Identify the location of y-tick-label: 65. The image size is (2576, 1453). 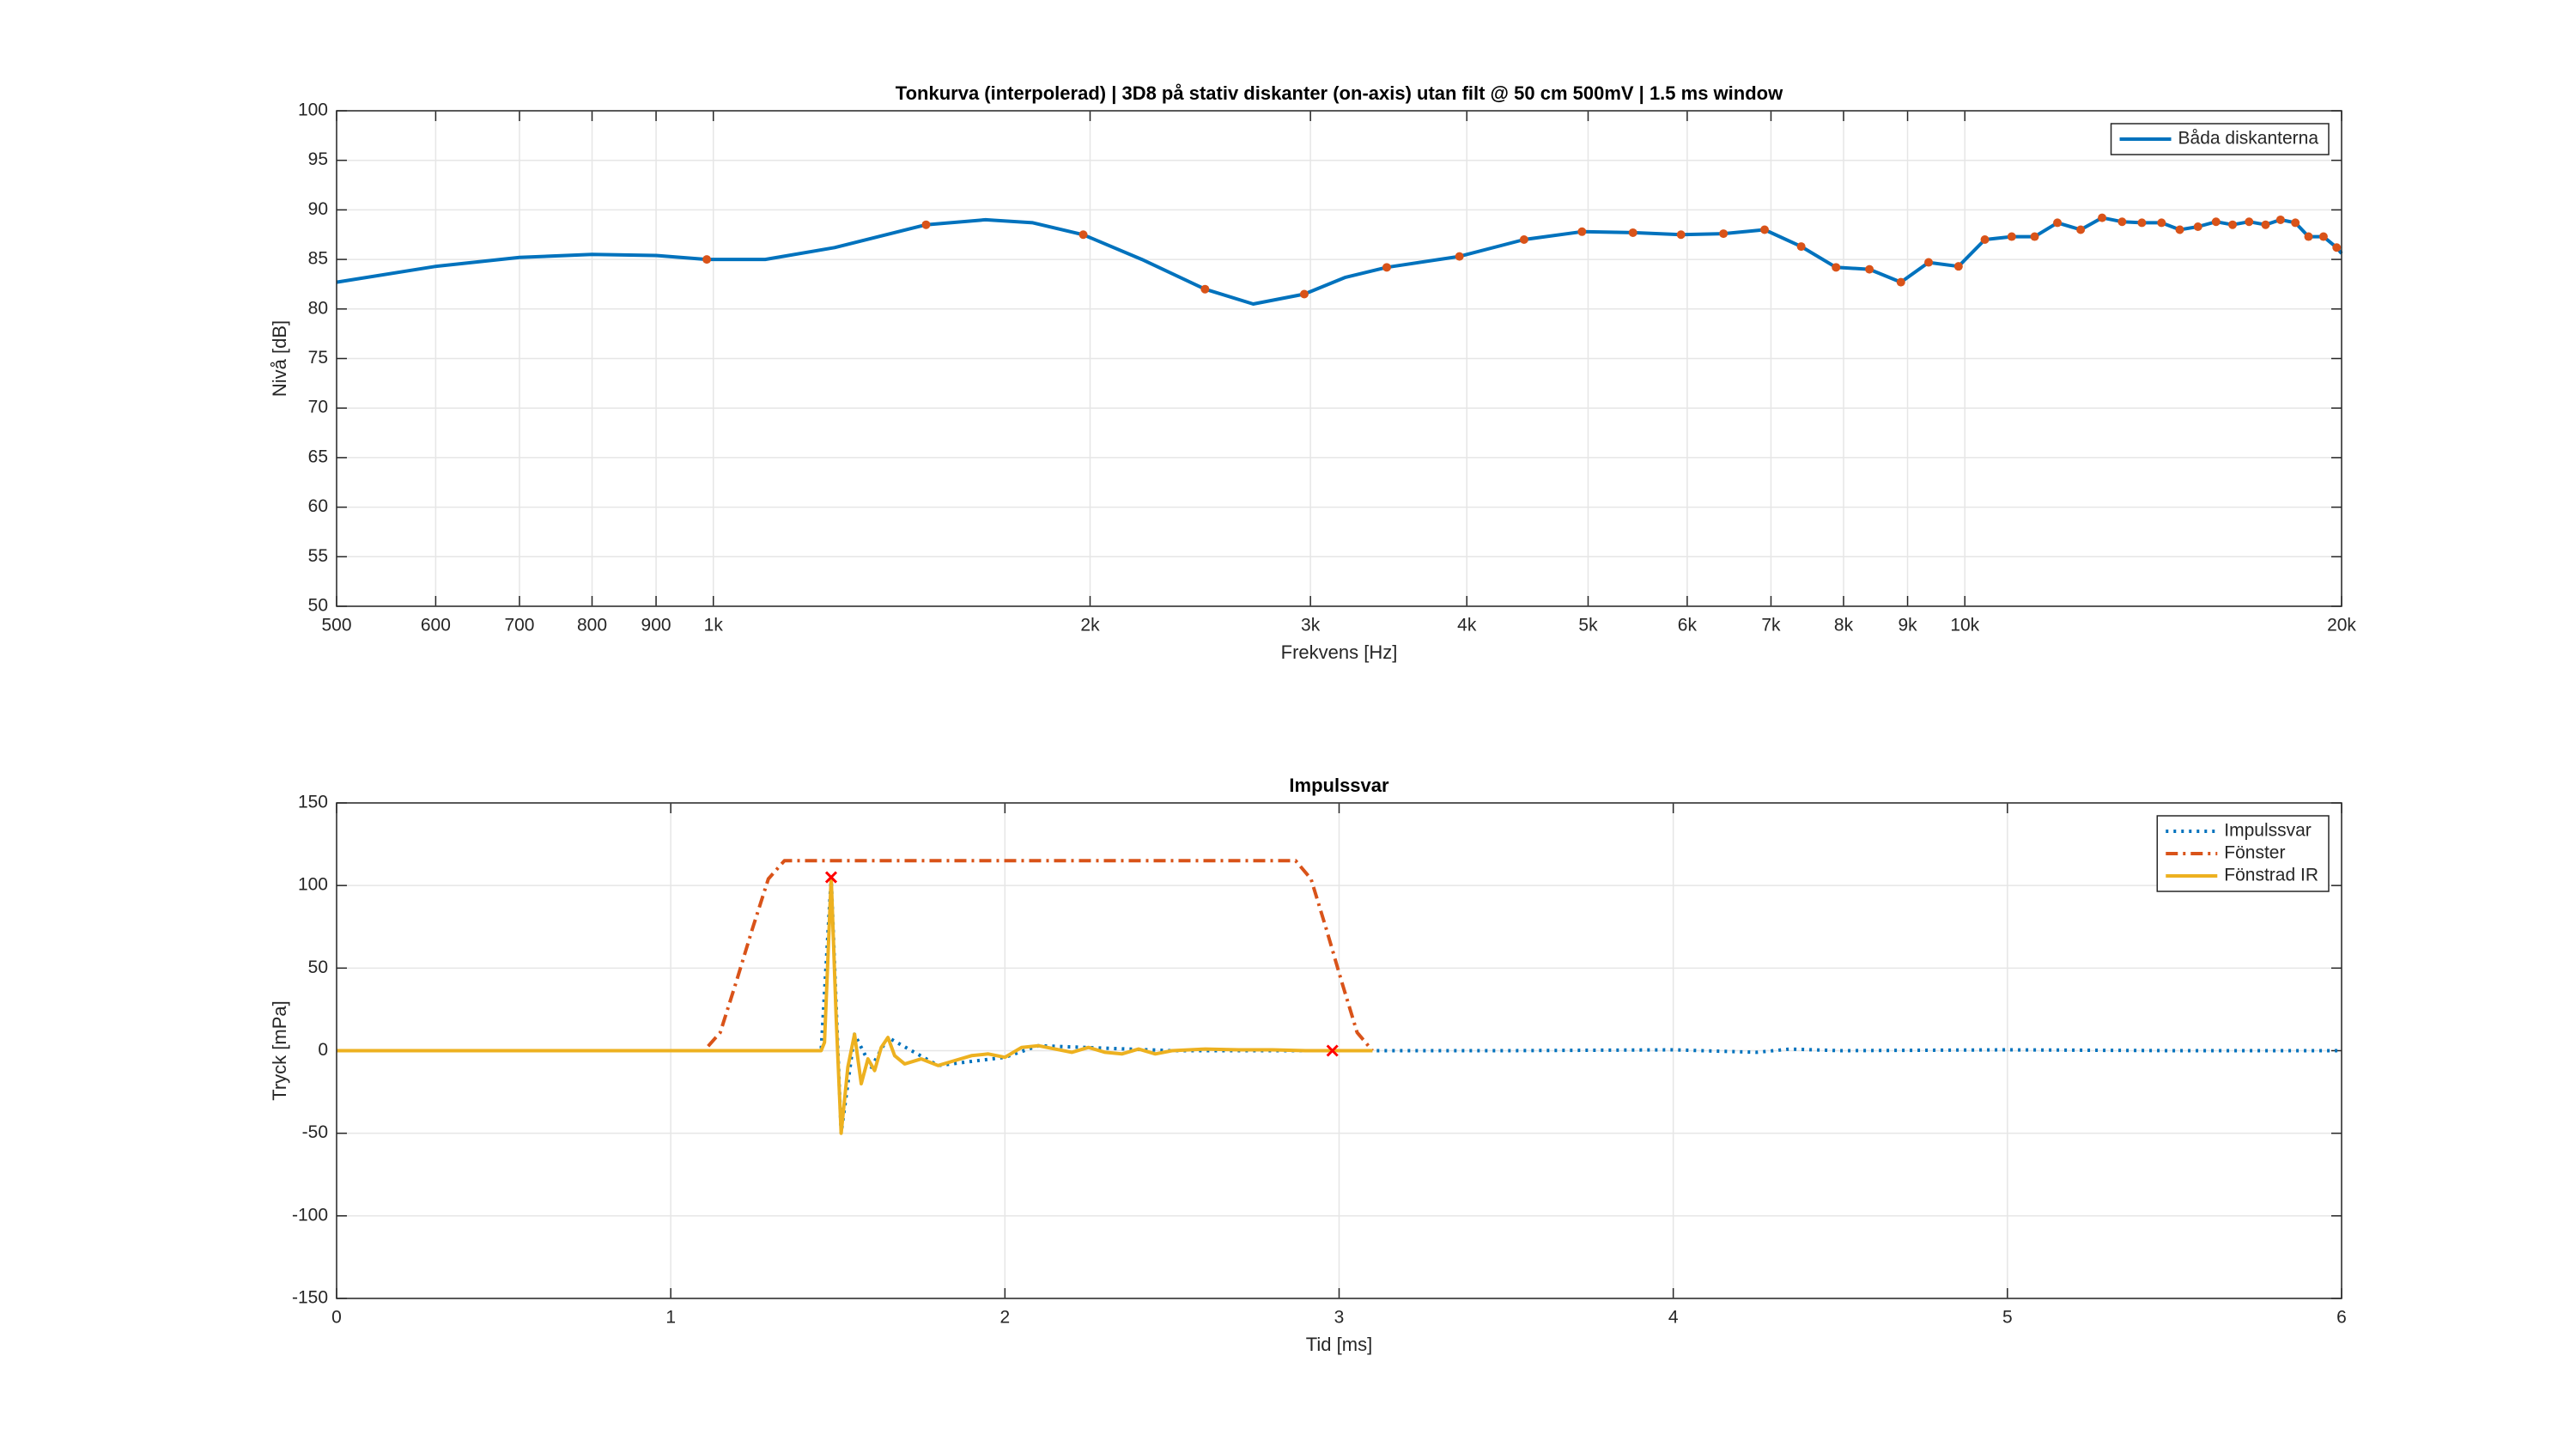
(318, 456).